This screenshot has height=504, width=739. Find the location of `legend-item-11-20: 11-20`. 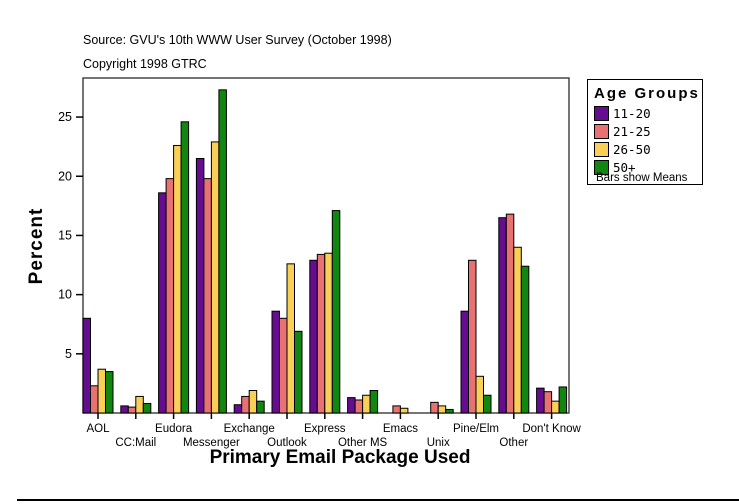

legend-item-11-20: 11-20 is located at coordinates (645, 113).